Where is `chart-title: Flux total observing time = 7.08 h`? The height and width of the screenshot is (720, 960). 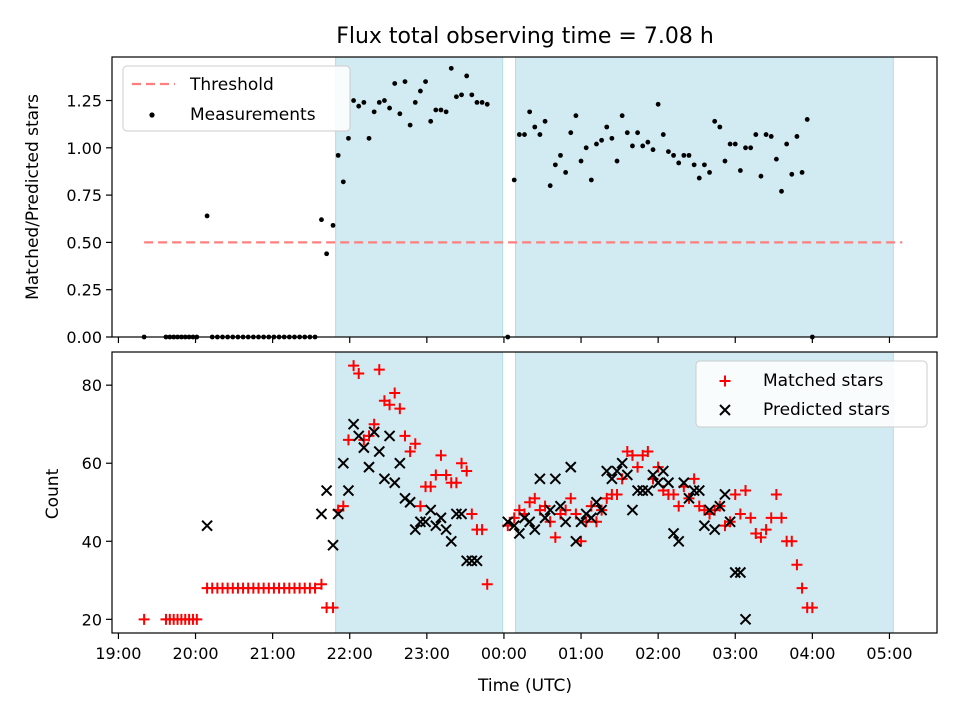 chart-title: Flux total observing time = 7.08 h is located at coordinates (525, 36).